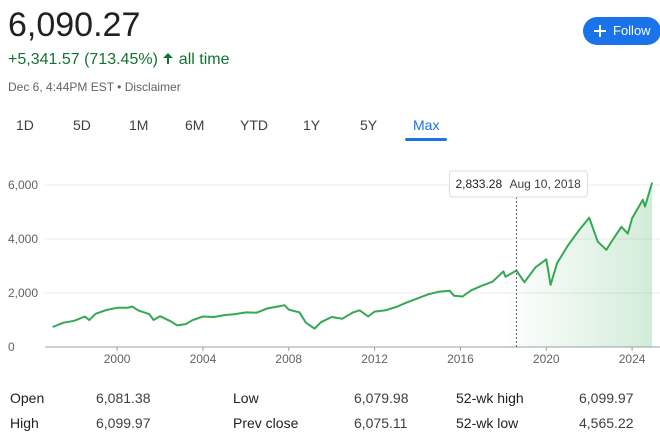  Describe the element at coordinates (25, 125) in the screenshot. I see `tab: 1D` at that location.